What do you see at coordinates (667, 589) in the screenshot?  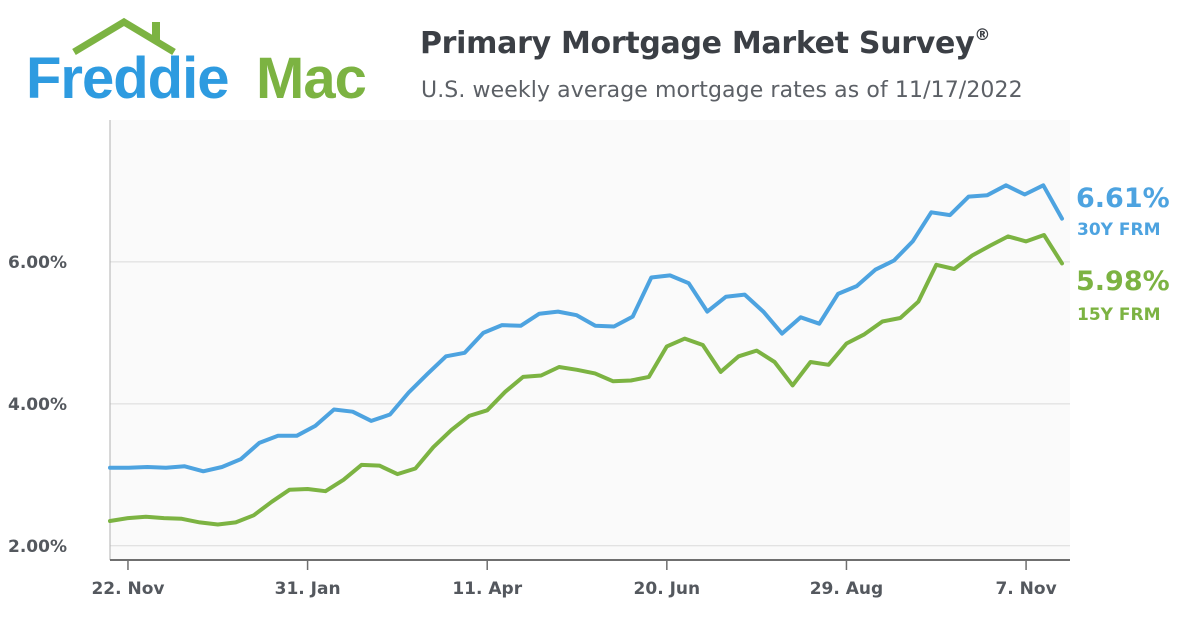 I see `x-tick-label: 20. Jun` at bounding box center [667, 589].